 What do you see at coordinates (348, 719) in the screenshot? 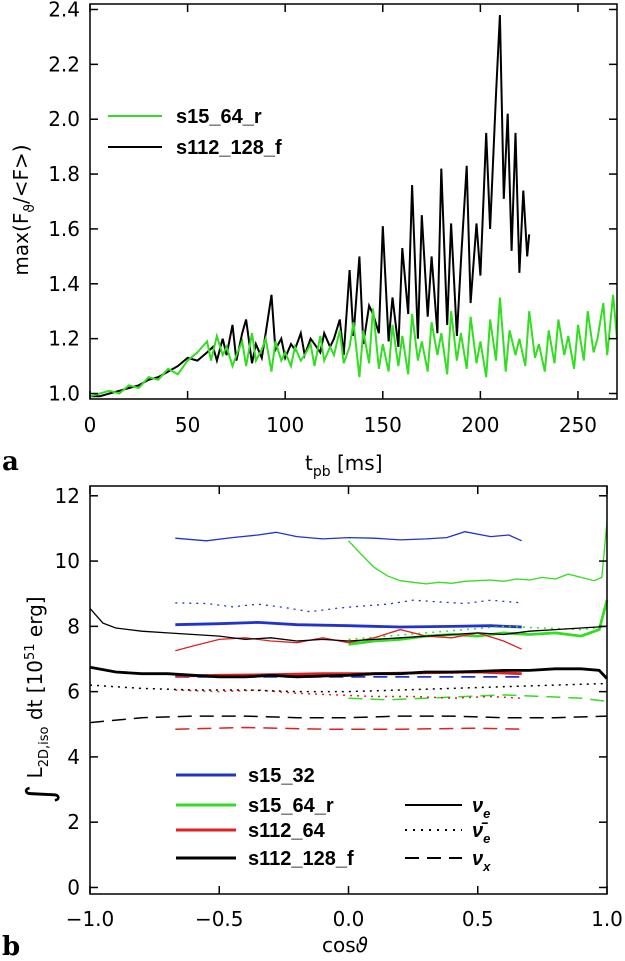
I see `series-line-s112-128-f-nu-x` at bounding box center [348, 719].